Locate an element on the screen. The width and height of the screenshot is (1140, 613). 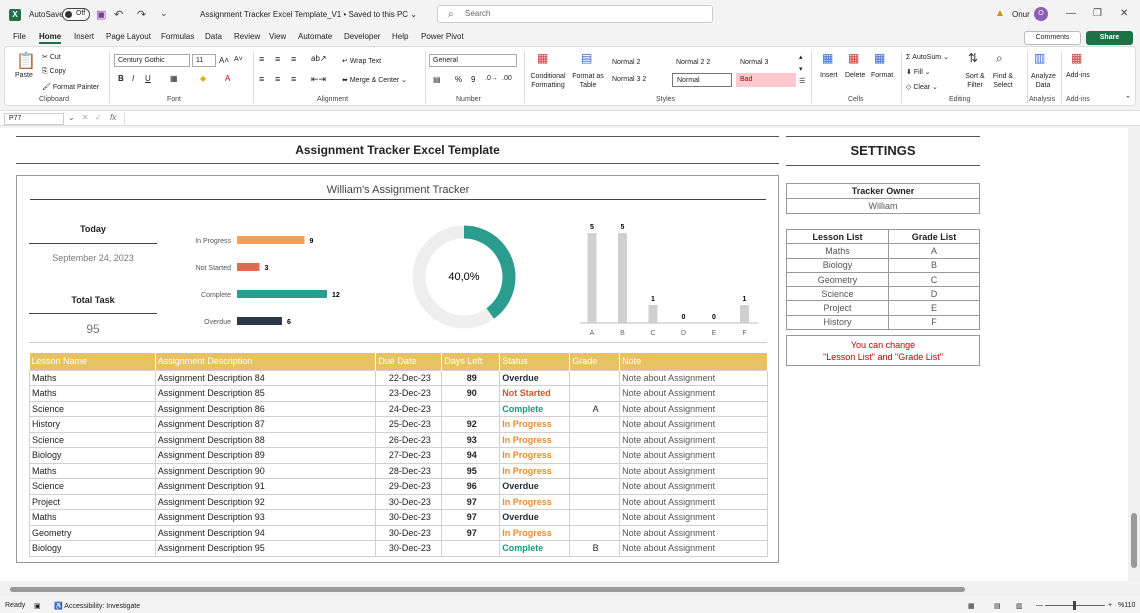
lesson-cell: History is located at coordinates (92, 424).